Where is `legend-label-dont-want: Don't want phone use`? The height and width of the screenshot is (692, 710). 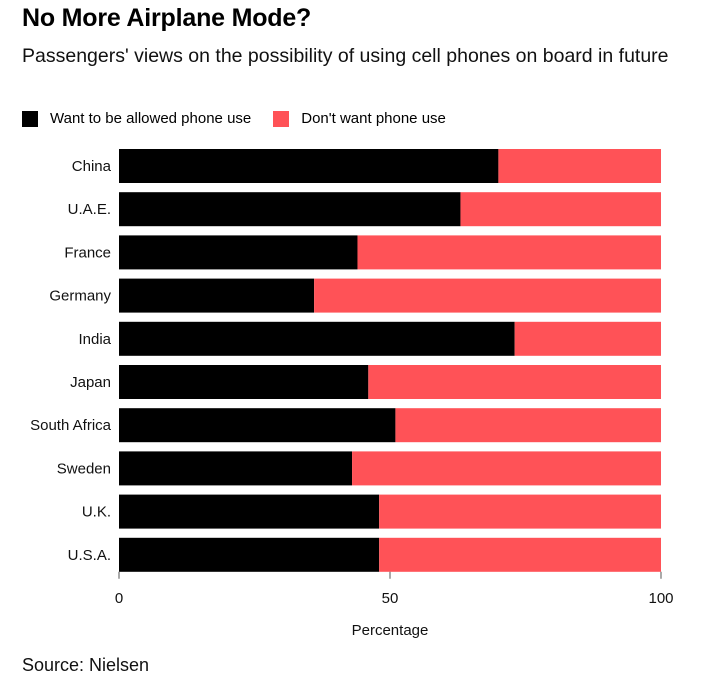 legend-label-dont-want: Don't want phone use is located at coordinates (373, 118).